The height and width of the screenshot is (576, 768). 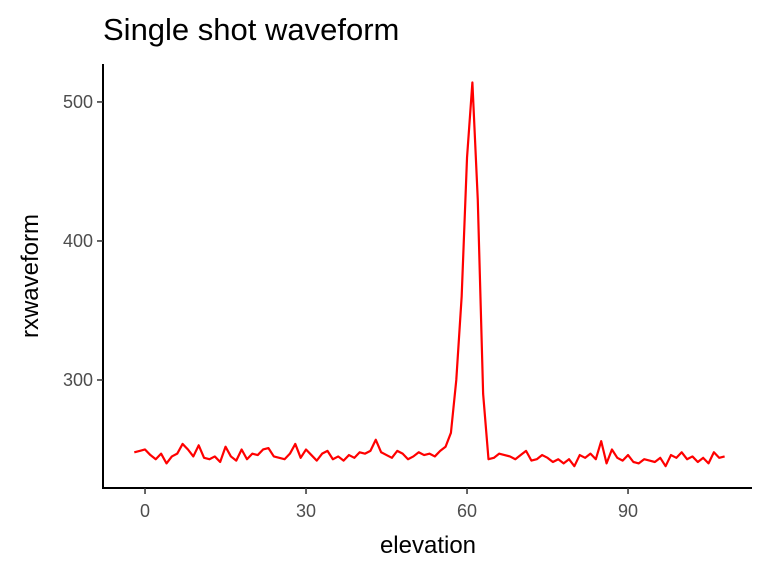 What do you see at coordinates (251, 29) in the screenshot?
I see `chart-title: Single shot waveform` at bounding box center [251, 29].